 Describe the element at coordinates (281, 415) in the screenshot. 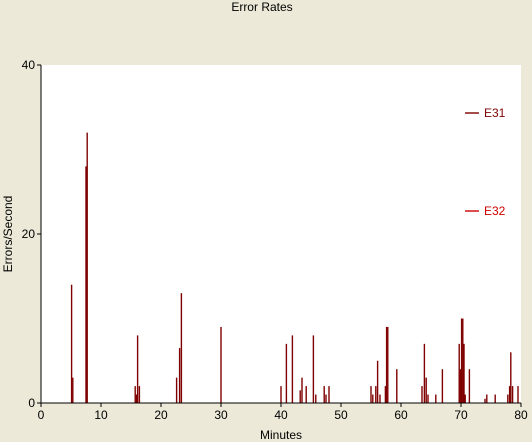

I see `x-tick-label: 40` at that location.